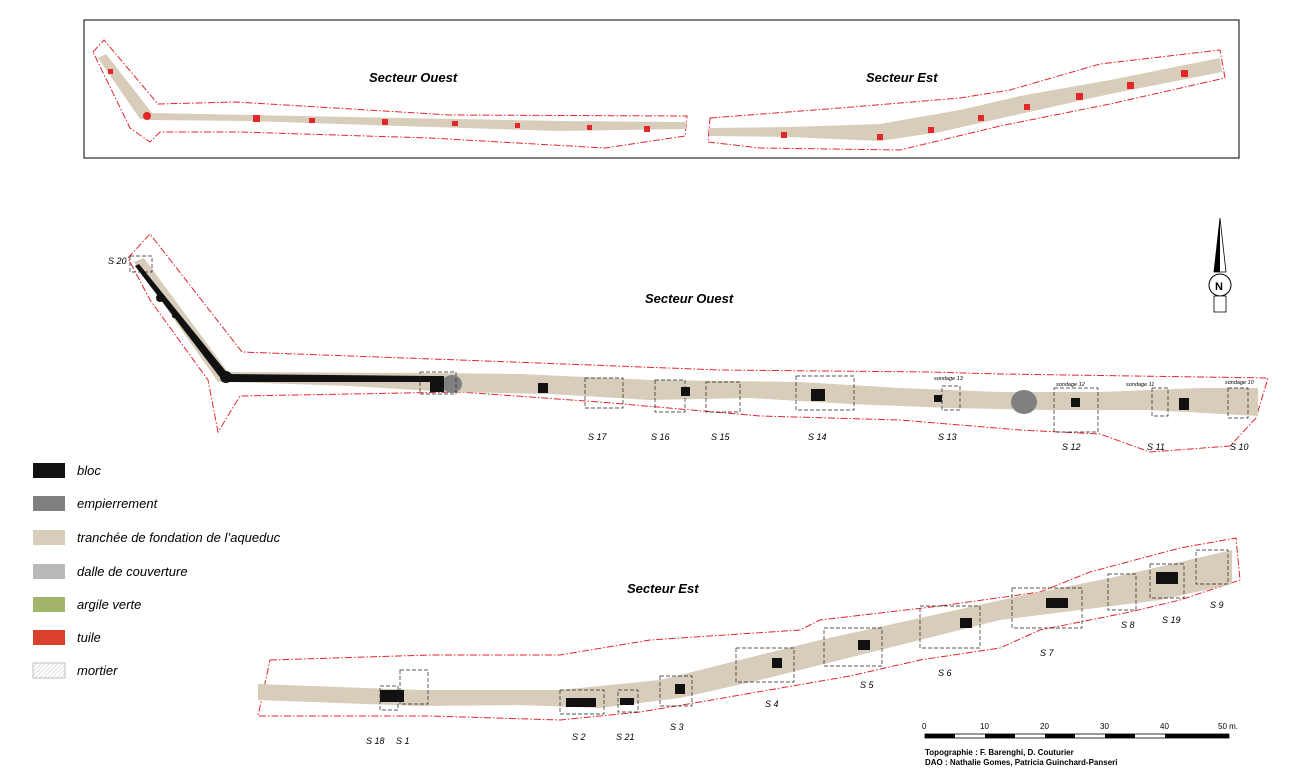 The width and height of the screenshot is (1293, 772). I want to click on swatch-mortier-icon, so click(49, 670).